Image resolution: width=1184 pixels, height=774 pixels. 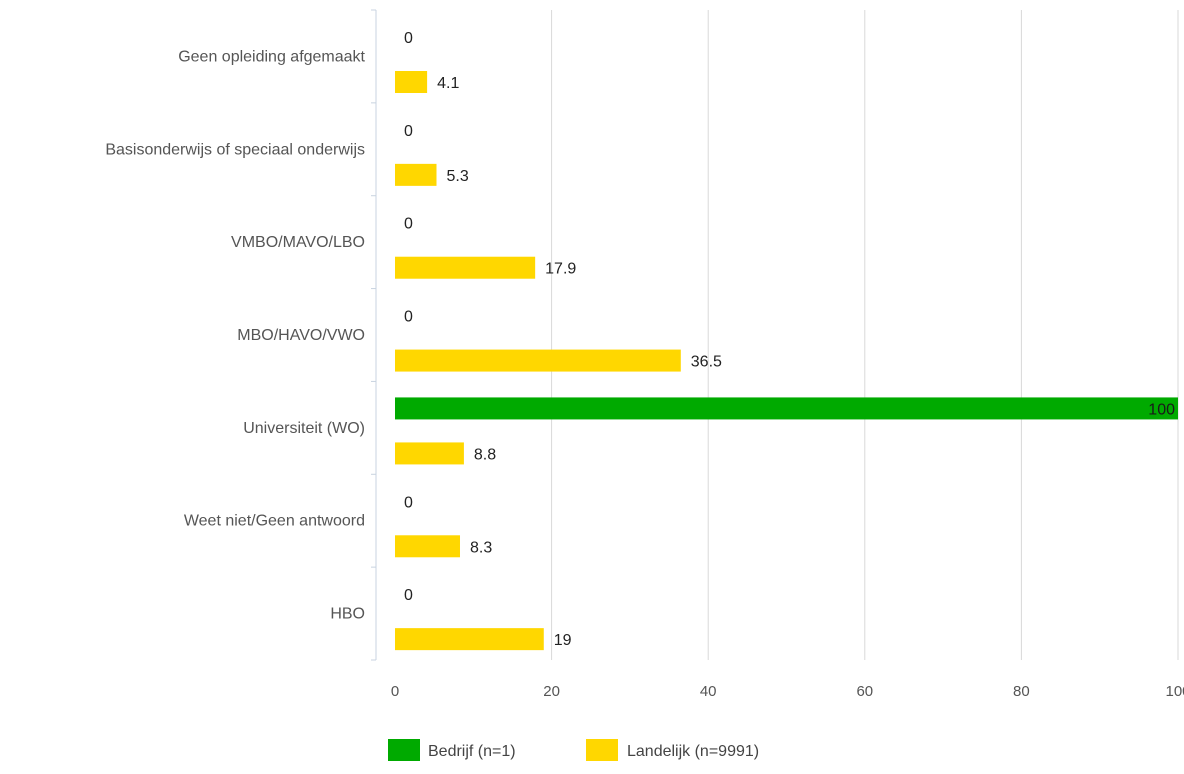 What do you see at coordinates (274, 521) in the screenshot?
I see `category-label: Weet niet/Geen antwoord` at bounding box center [274, 521].